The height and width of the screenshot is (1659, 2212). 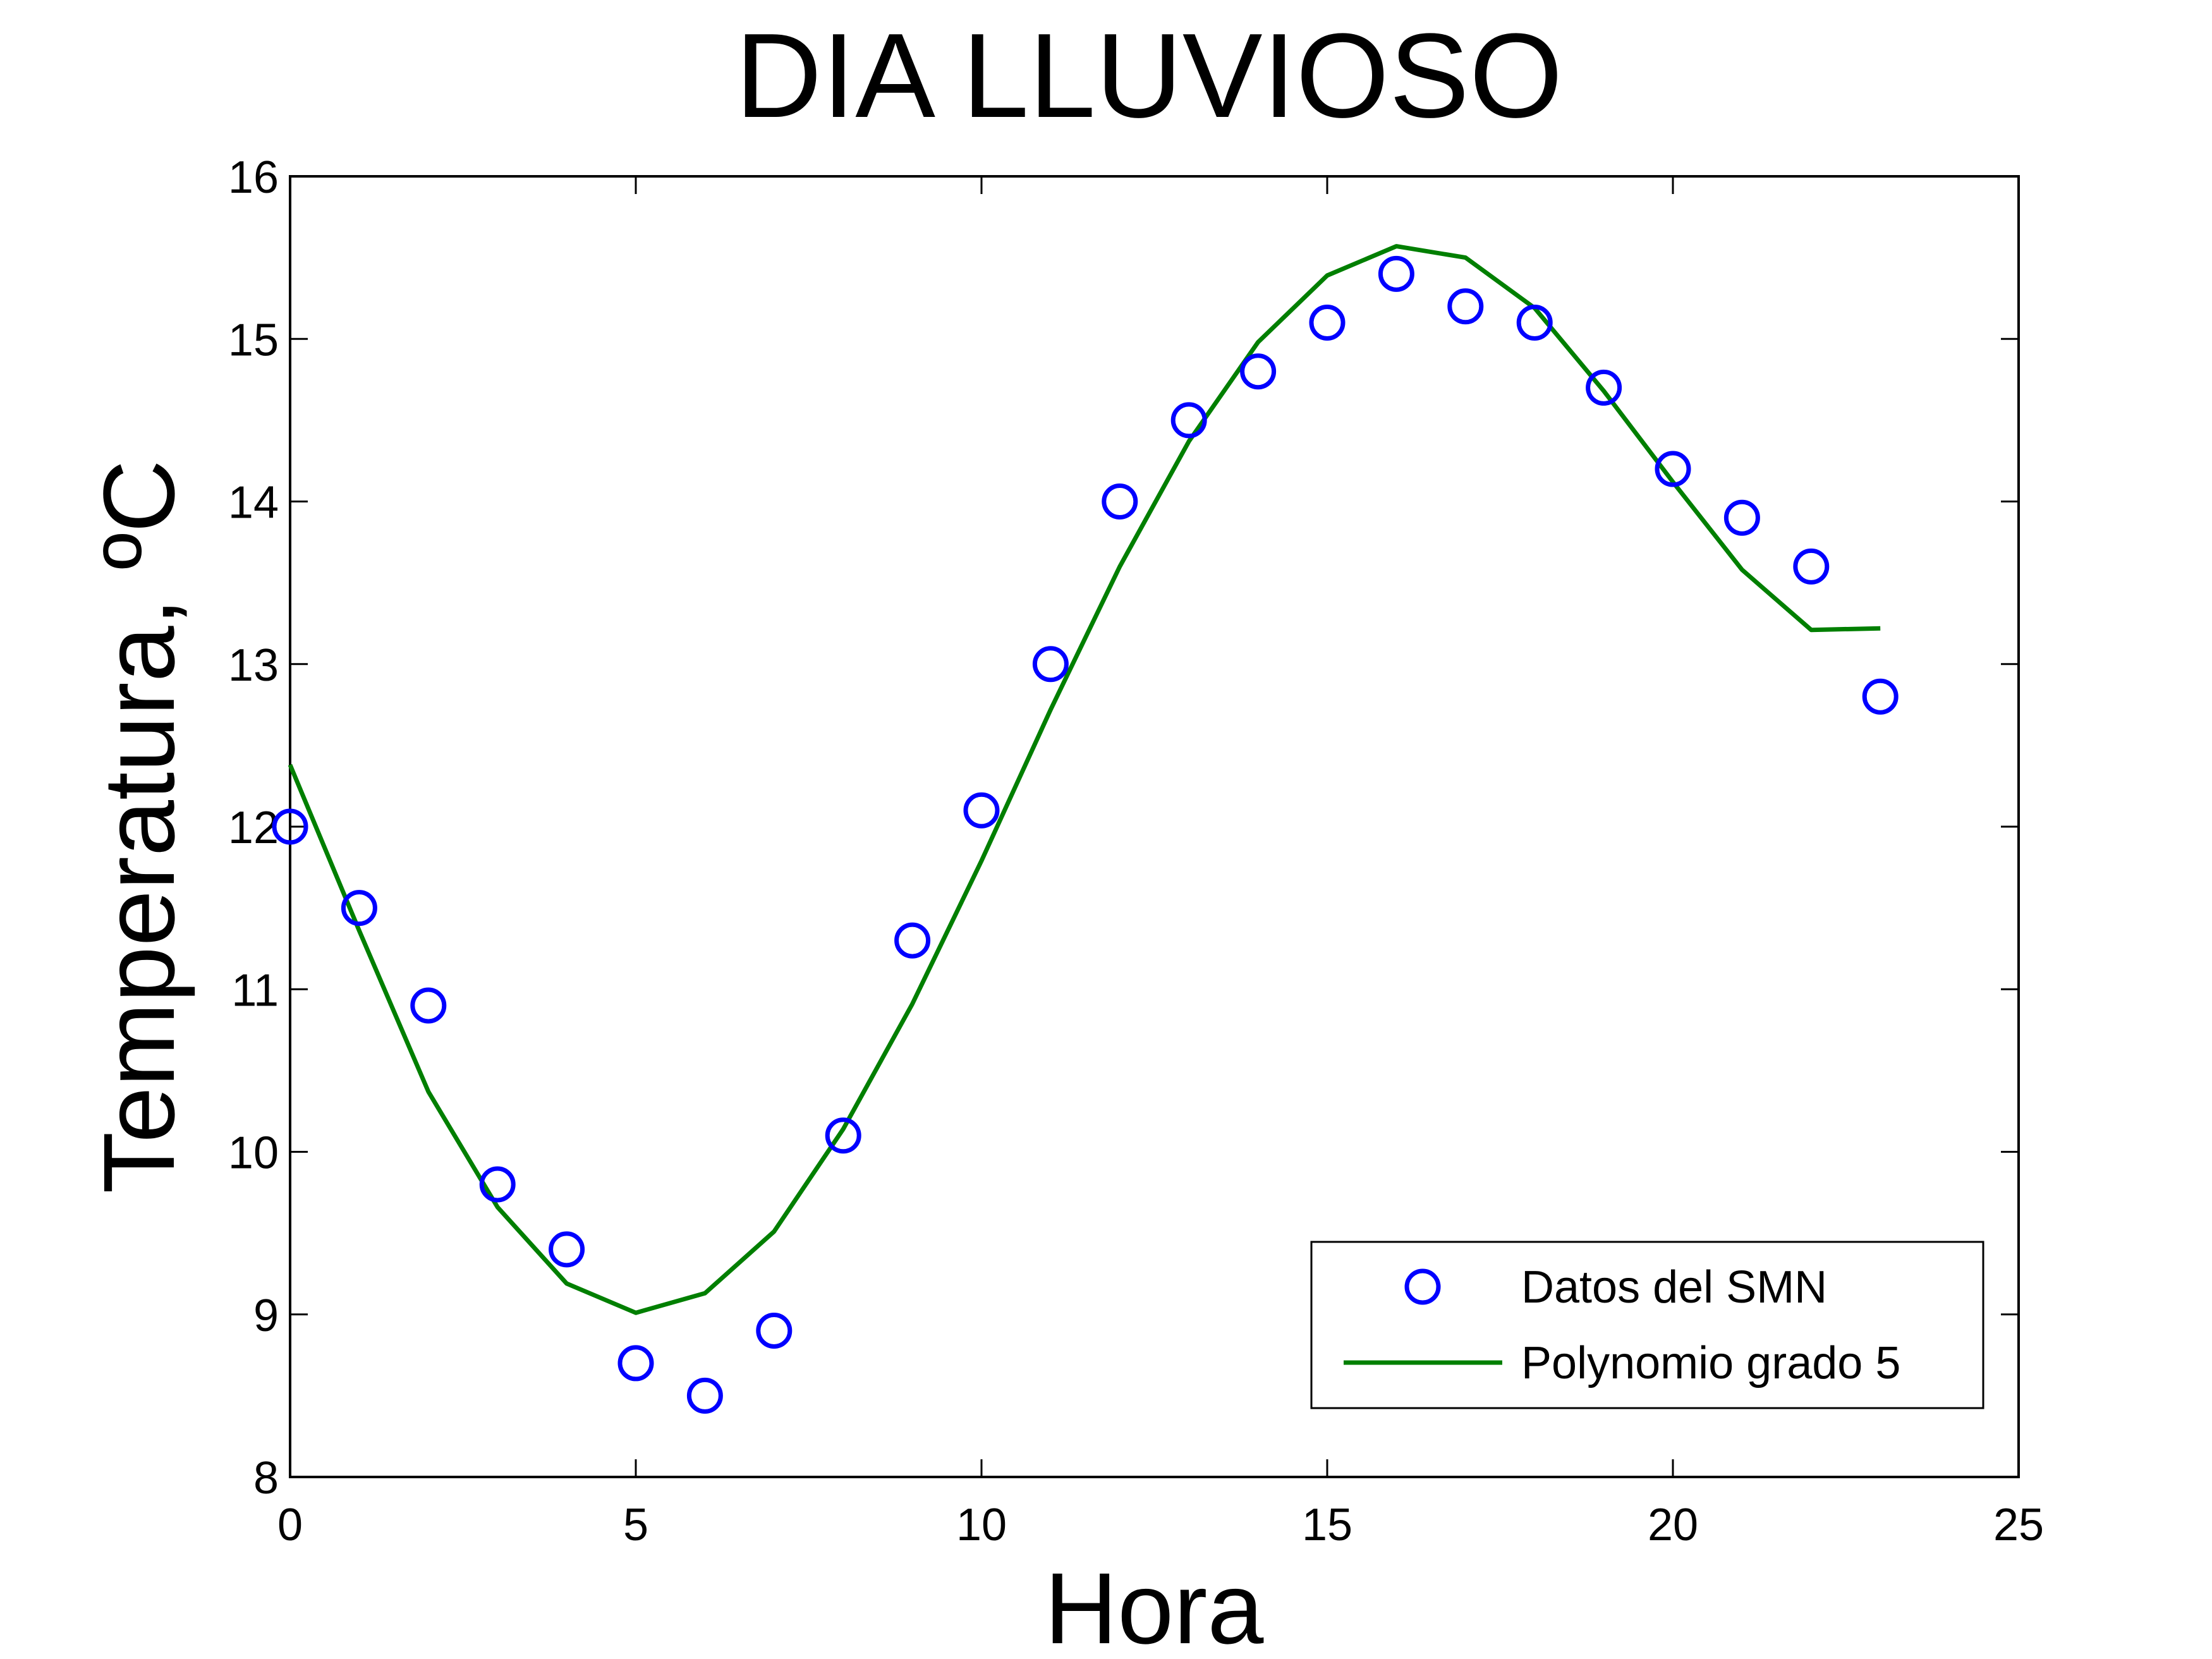 What do you see at coordinates (1647, 1325) in the screenshot?
I see `legend: Datos del SMN Polynomio grado 5` at bounding box center [1647, 1325].